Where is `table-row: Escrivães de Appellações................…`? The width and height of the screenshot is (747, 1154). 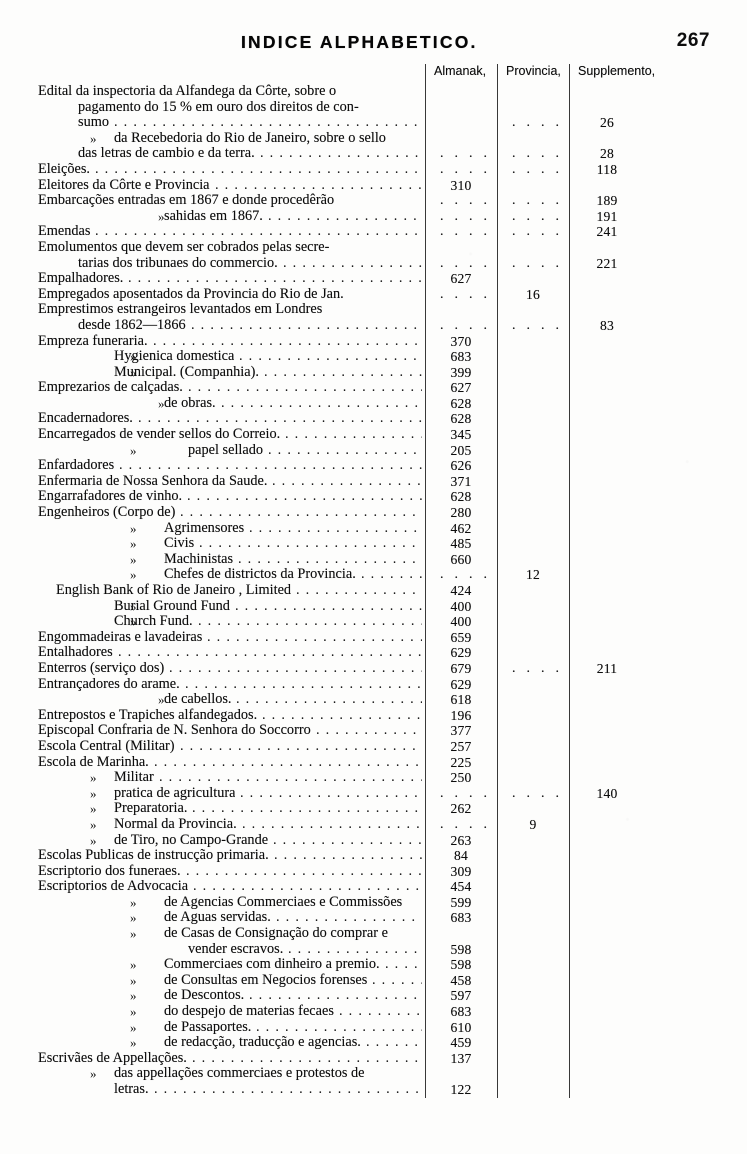 table-row: Escrivães de Appellações................… is located at coordinates (374, 1059).